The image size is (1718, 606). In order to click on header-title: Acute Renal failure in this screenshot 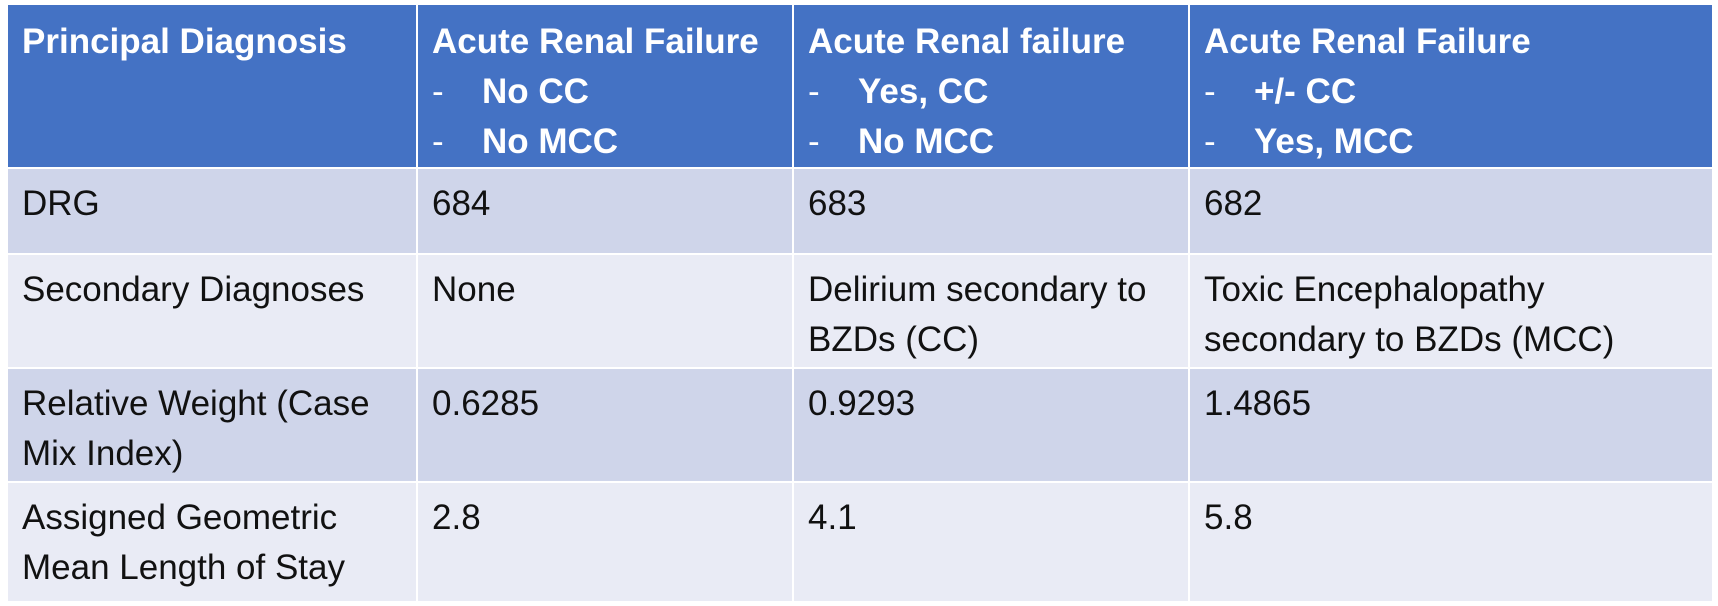, I will do `click(967, 41)`.